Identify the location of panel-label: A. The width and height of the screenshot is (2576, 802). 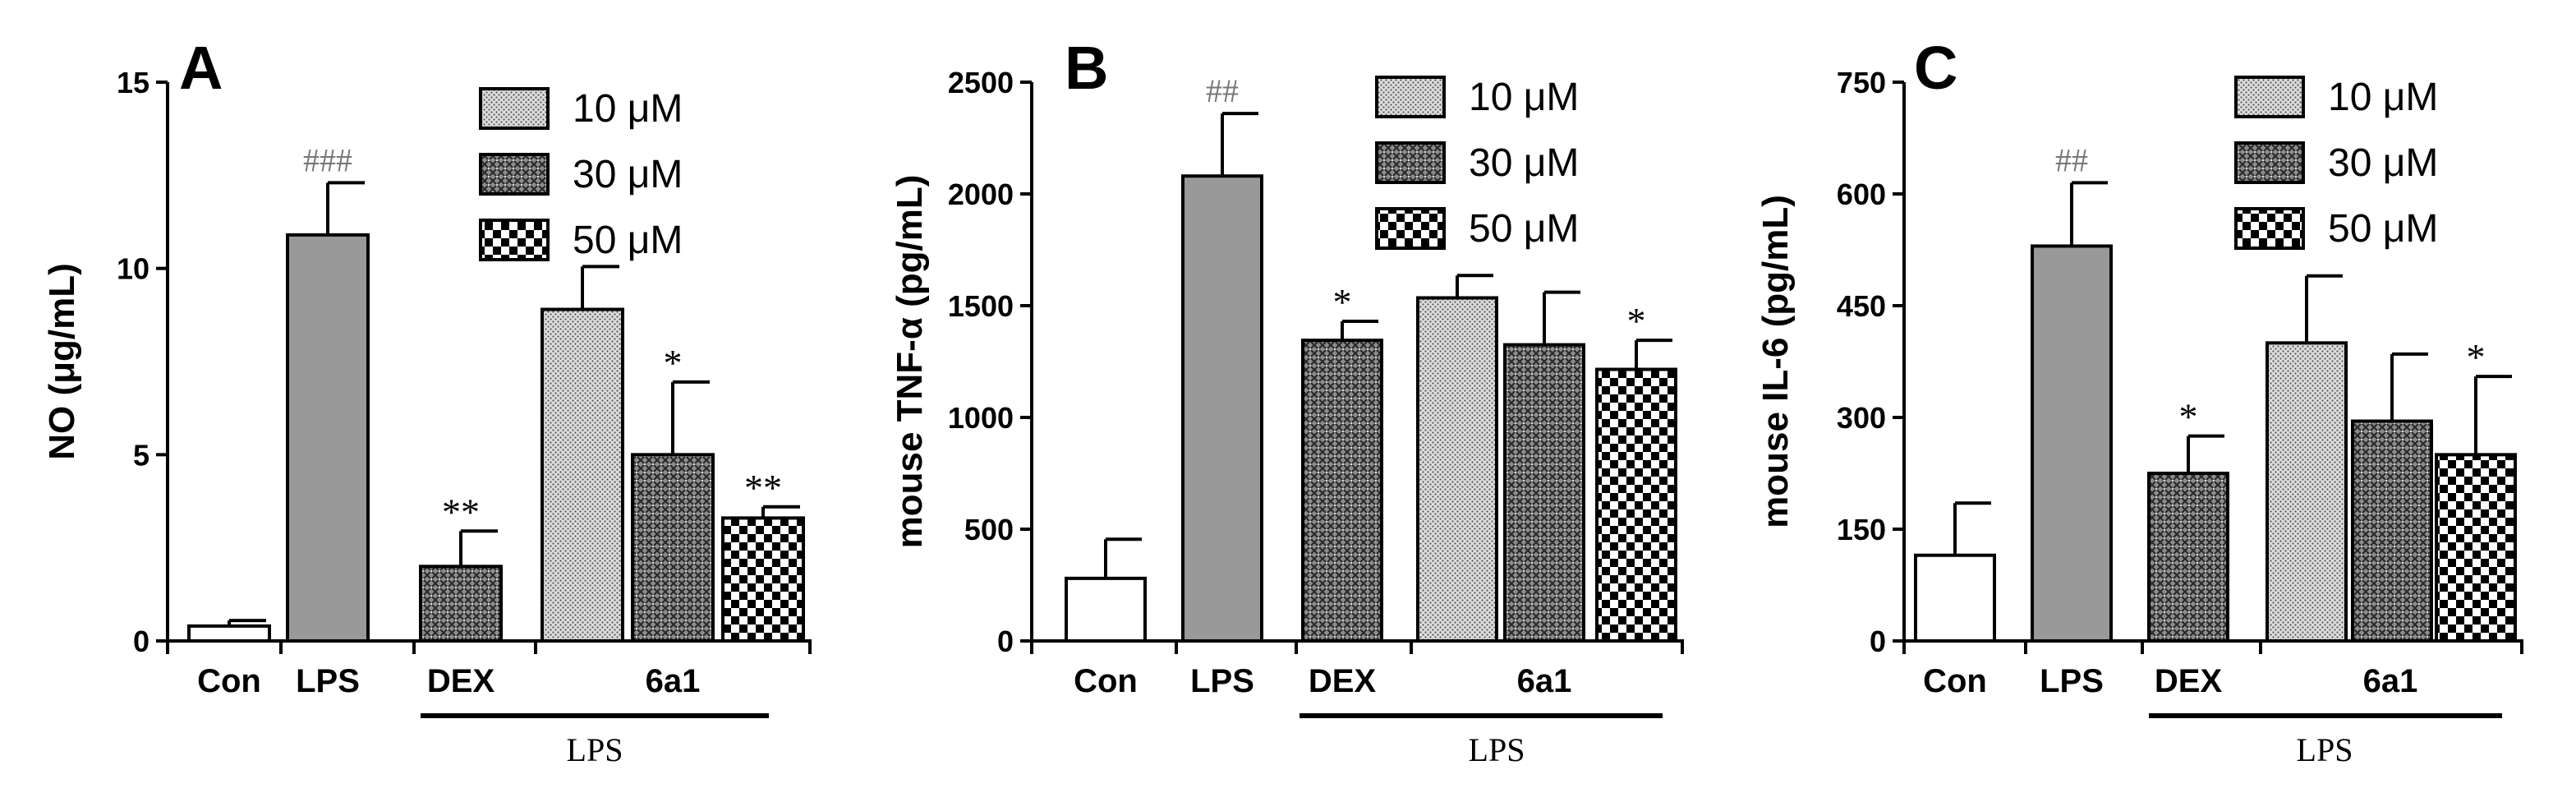
(201, 68).